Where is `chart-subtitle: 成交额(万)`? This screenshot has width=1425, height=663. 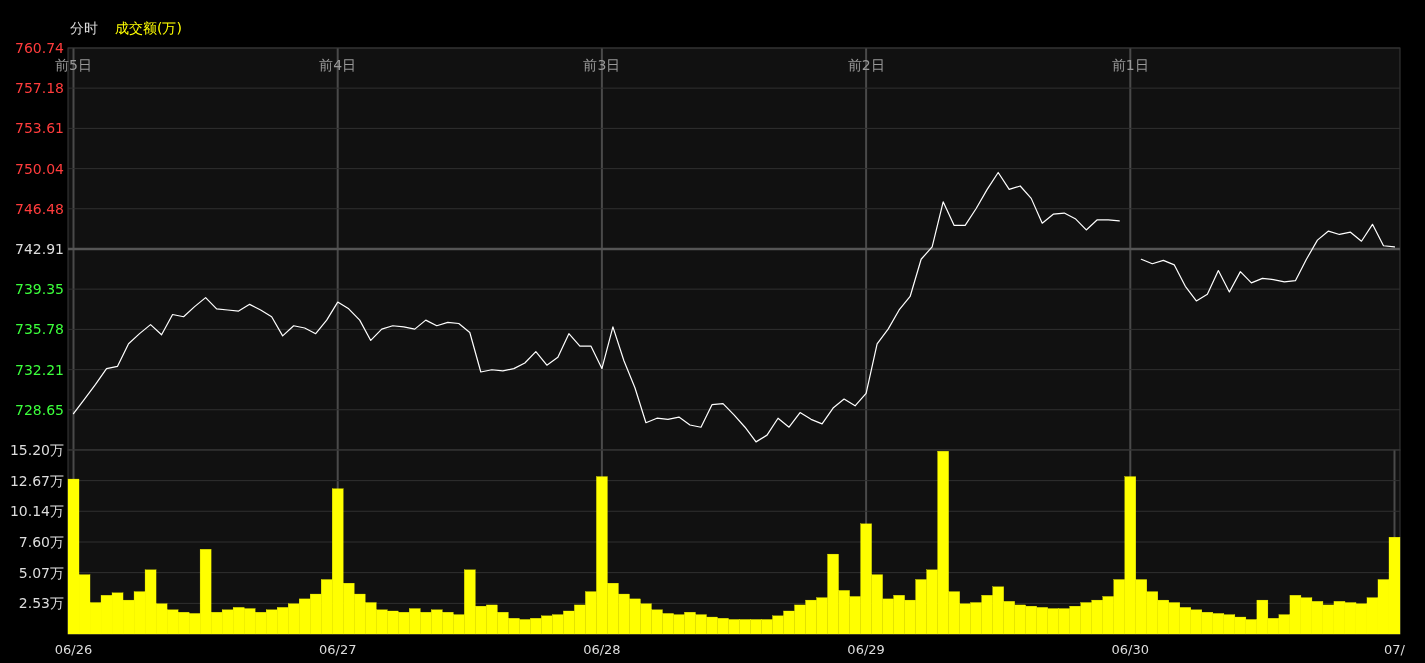
chart-subtitle: 成交额(万) is located at coordinates (148, 28).